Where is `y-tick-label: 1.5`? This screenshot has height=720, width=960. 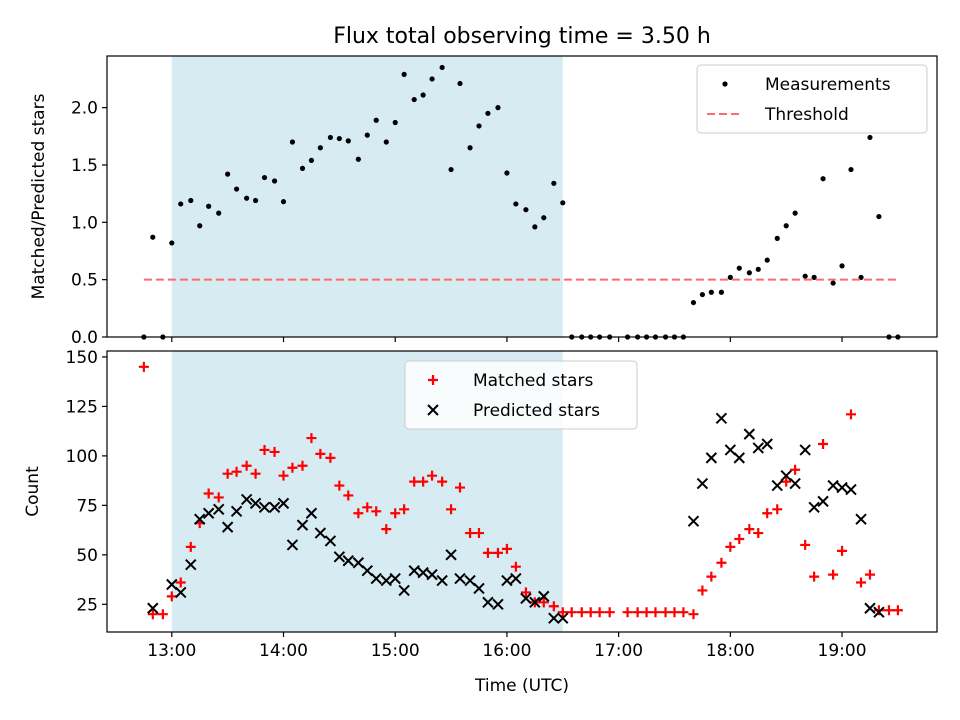
y-tick-label: 1.5 is located at coordinates (84, 166).